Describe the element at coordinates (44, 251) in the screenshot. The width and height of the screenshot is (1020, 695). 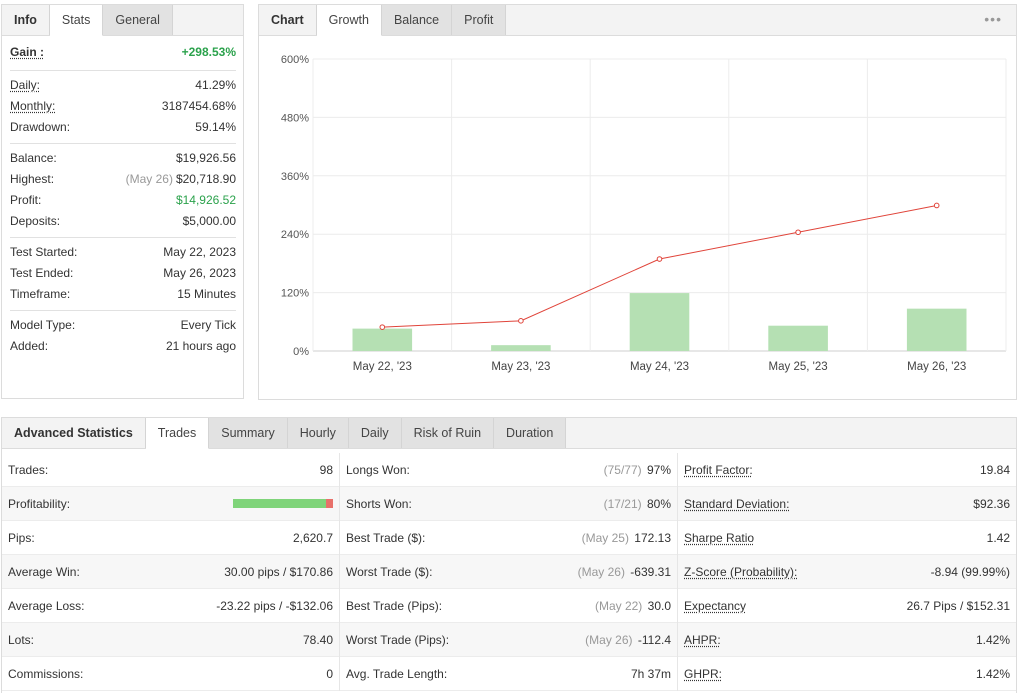
I see `test-started-label: Test Started:` at that location.